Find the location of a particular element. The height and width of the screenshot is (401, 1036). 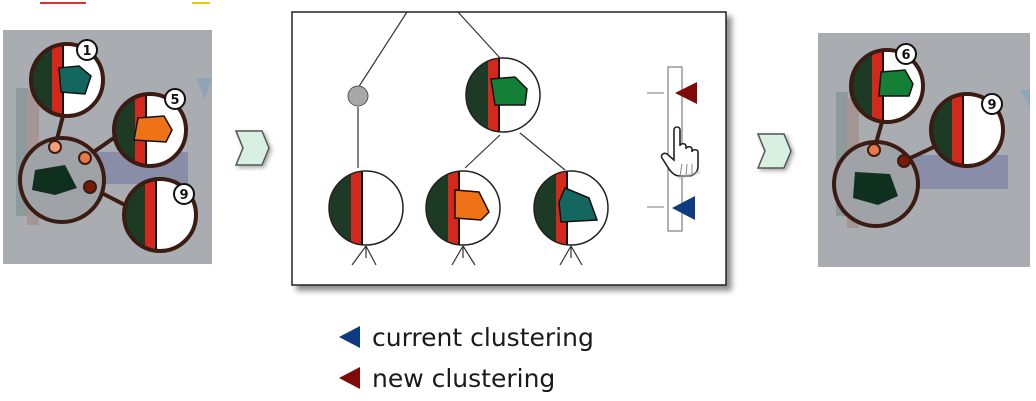

left-panel: 1 5 9 is located at coordinates (107, 147).